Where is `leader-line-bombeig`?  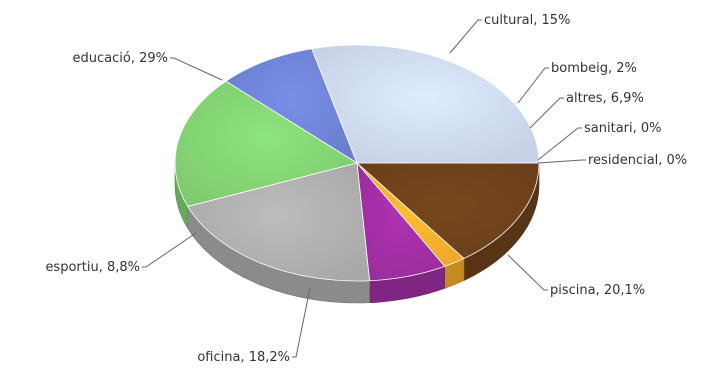 leader-line-bombeig is located at coordinates (533, 85).